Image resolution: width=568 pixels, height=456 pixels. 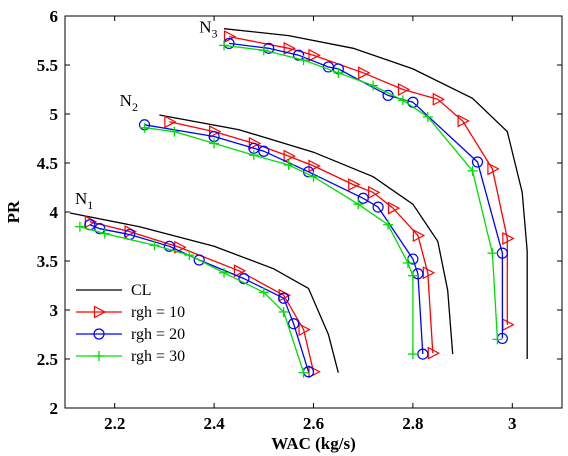 I want to click on legend-label: rgh = 30, so click(x=158, y=356).